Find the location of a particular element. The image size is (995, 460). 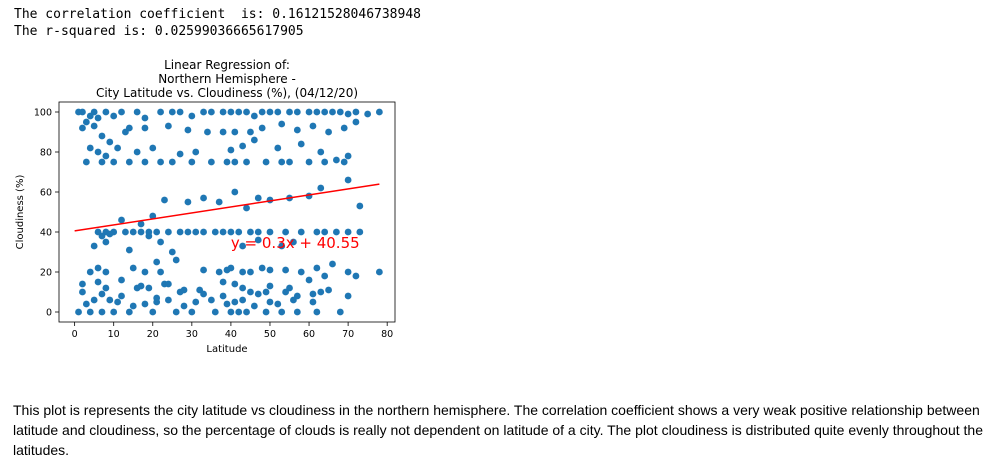

chart-title-line-2: Northern Hemisphere - is located at coordinates (227, 79).